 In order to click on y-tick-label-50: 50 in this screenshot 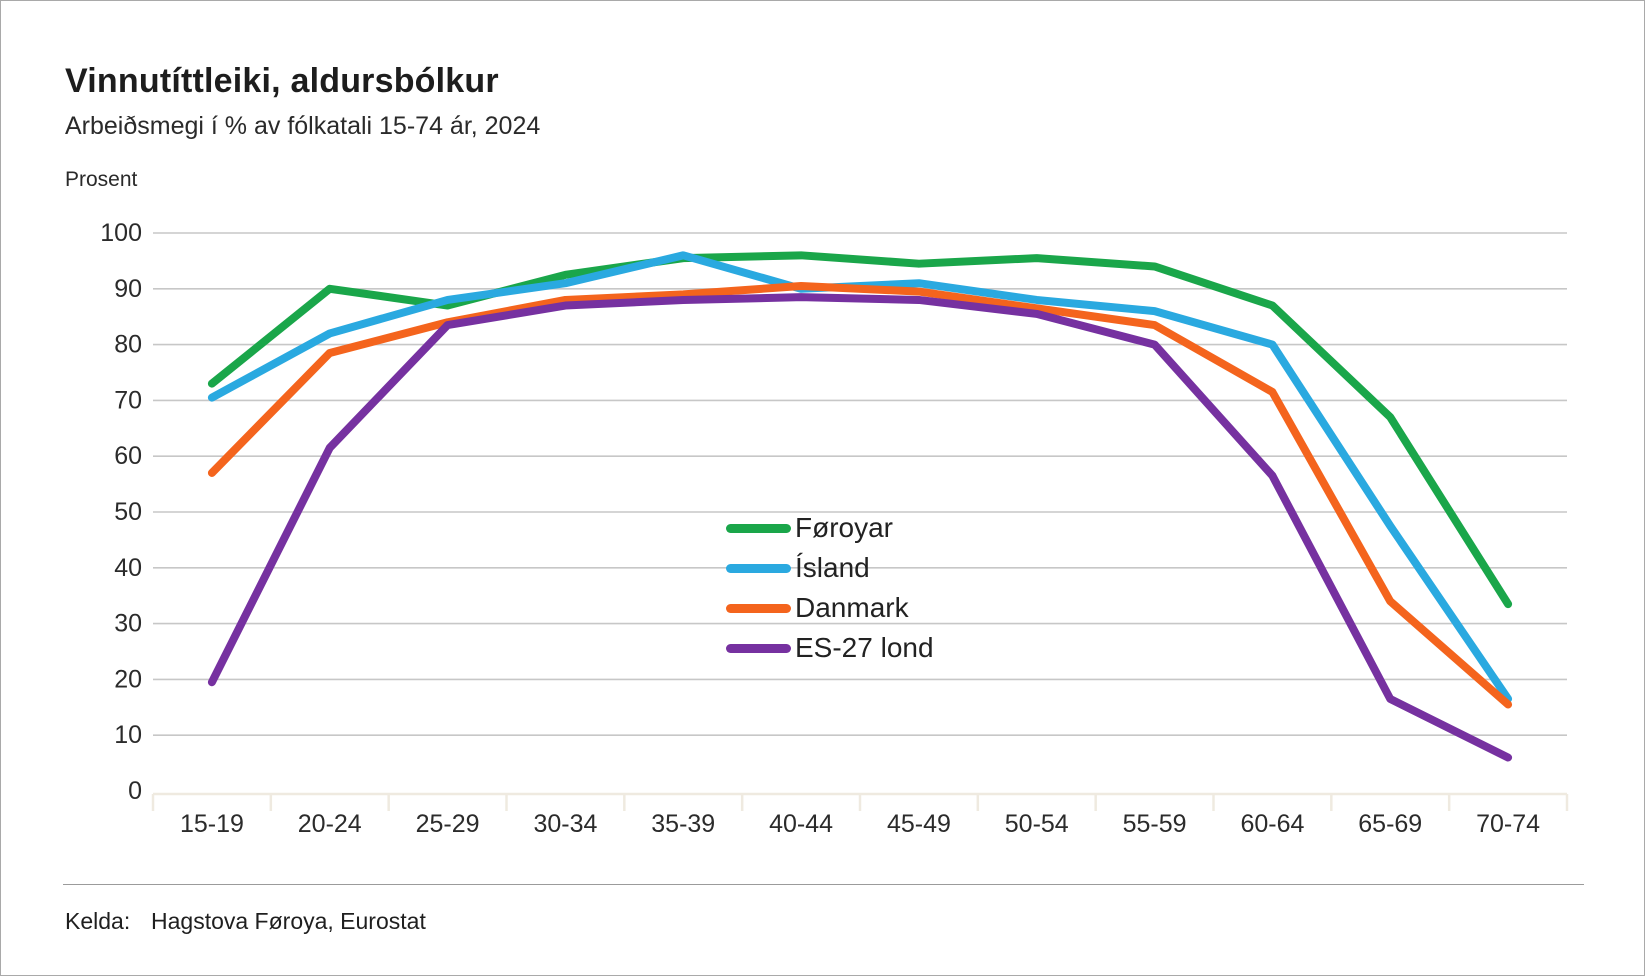, I will do `click(128, 512)`.